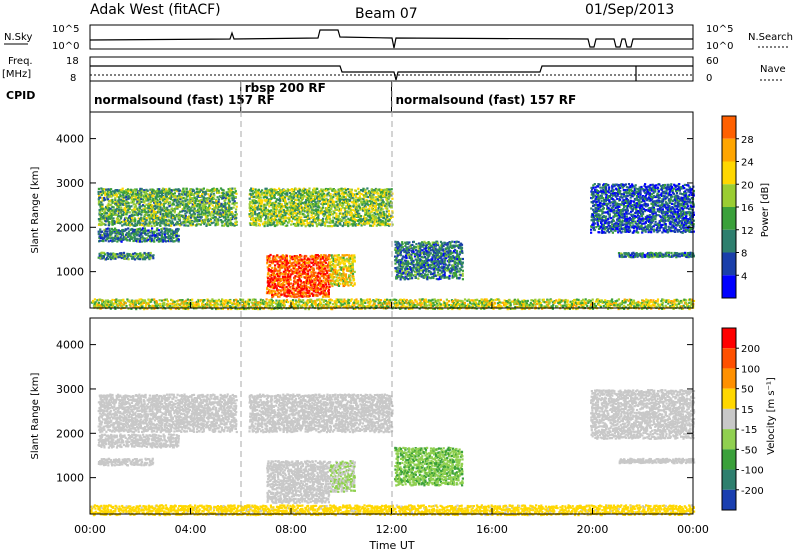 Image resolution: width=800 pixels, height=558 pixels. I want to click on radar-title: Adak West (fitACF), so click(155, 10).